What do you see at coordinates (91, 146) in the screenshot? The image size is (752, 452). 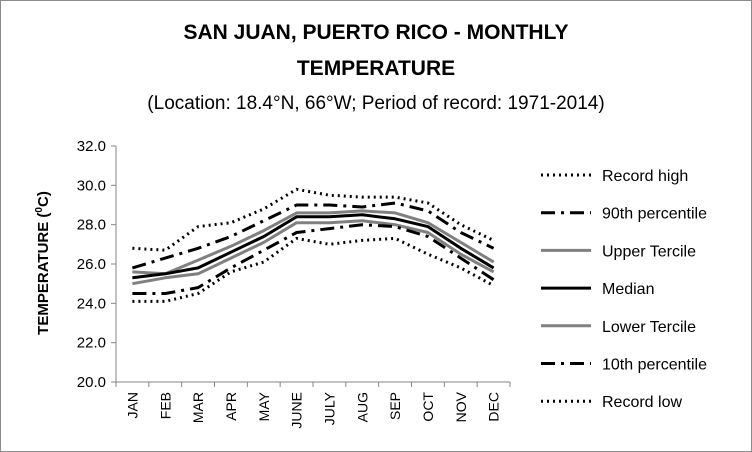 I see `y-tick-label: 32.0` at bounding box center [91, 146].